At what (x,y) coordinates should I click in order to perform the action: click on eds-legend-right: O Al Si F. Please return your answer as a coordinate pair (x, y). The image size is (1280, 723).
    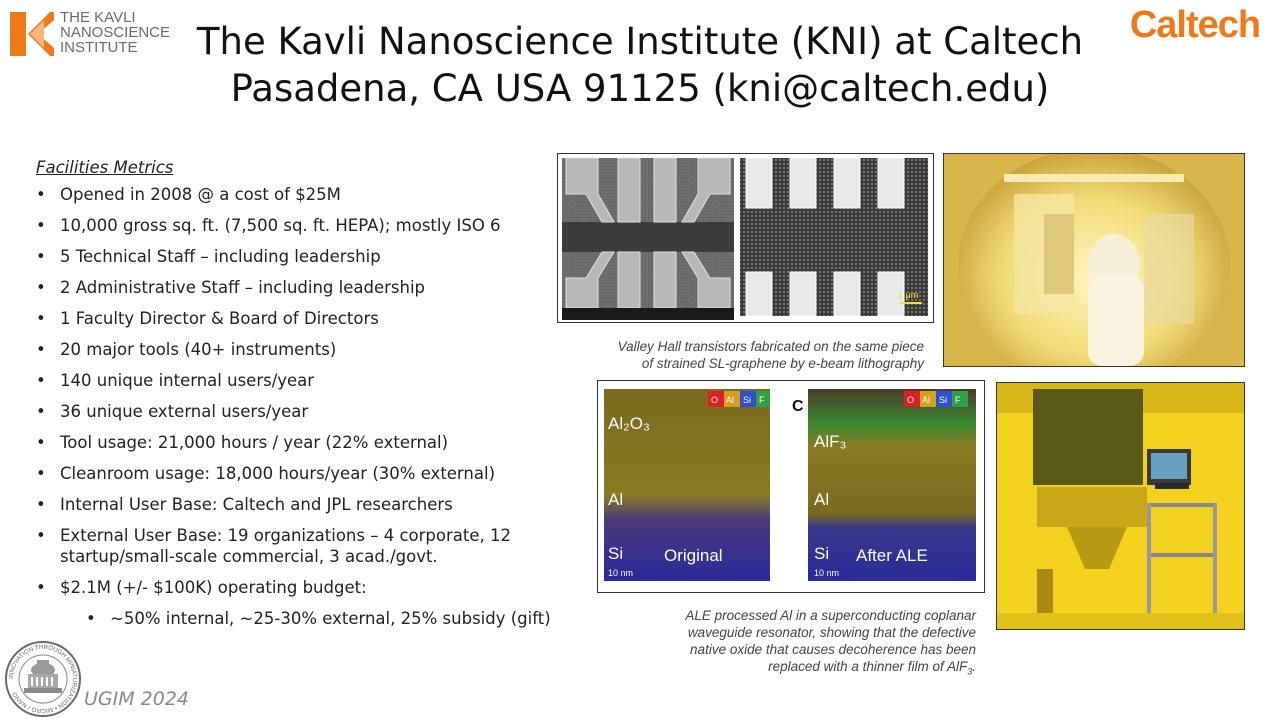
    Looking at the image, I should click on (936, 399).